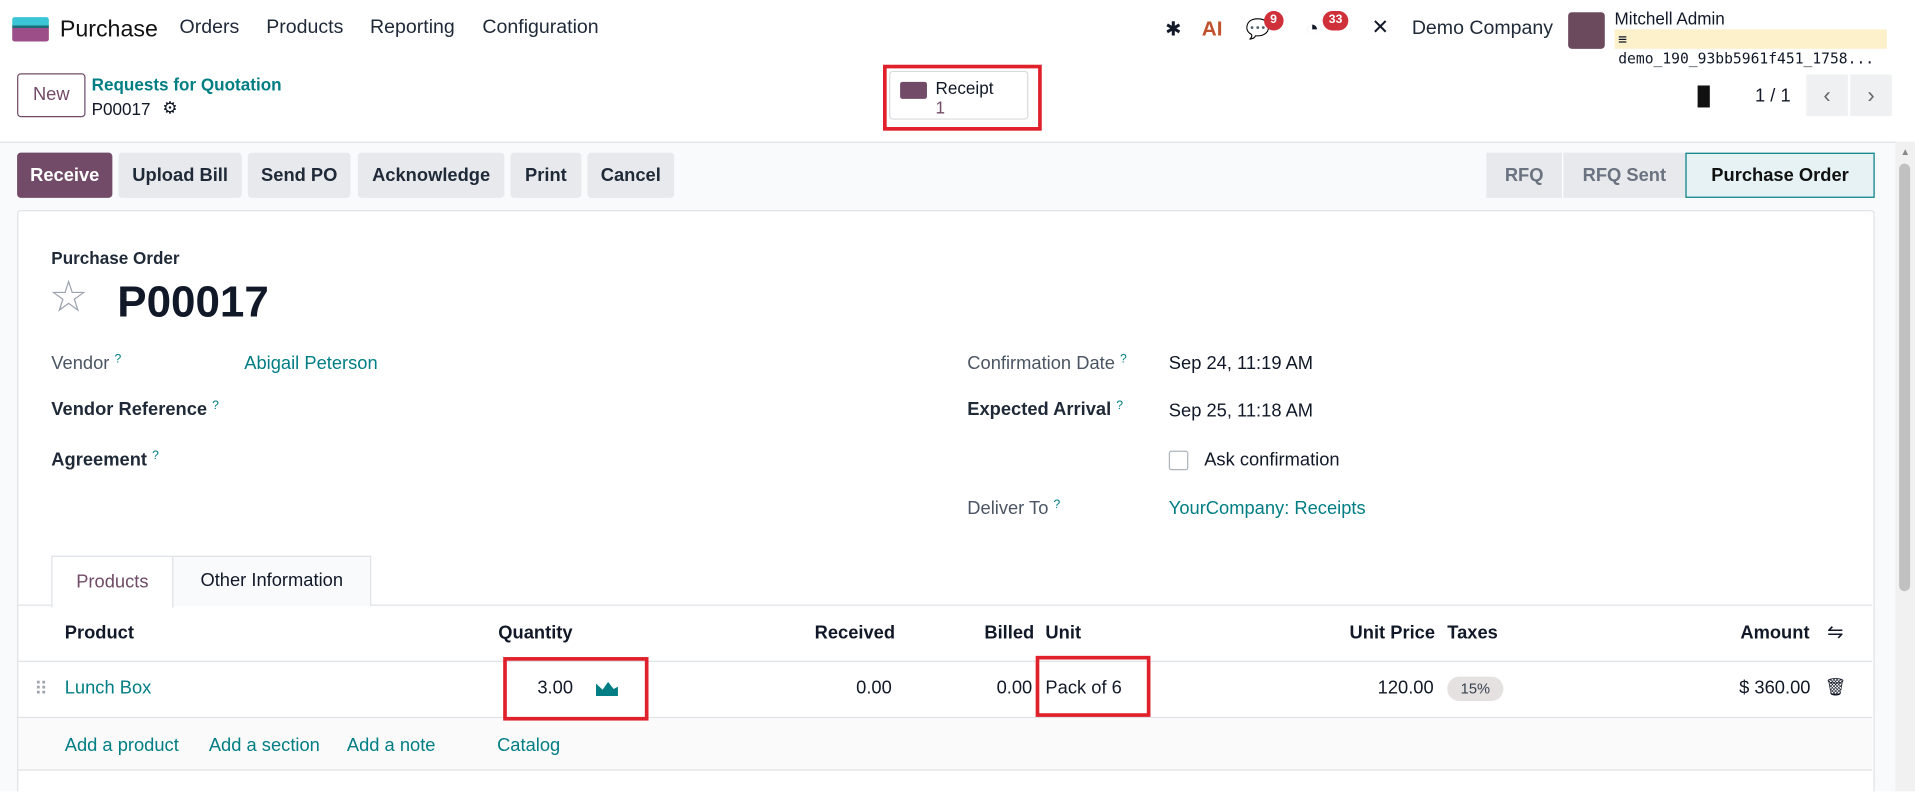 Image resolution: width=1915 pixels, height=792 pixels. Describe the element at coordinates (1009, 633) in the screenshot. I see `col-billed: Billed` at that location.